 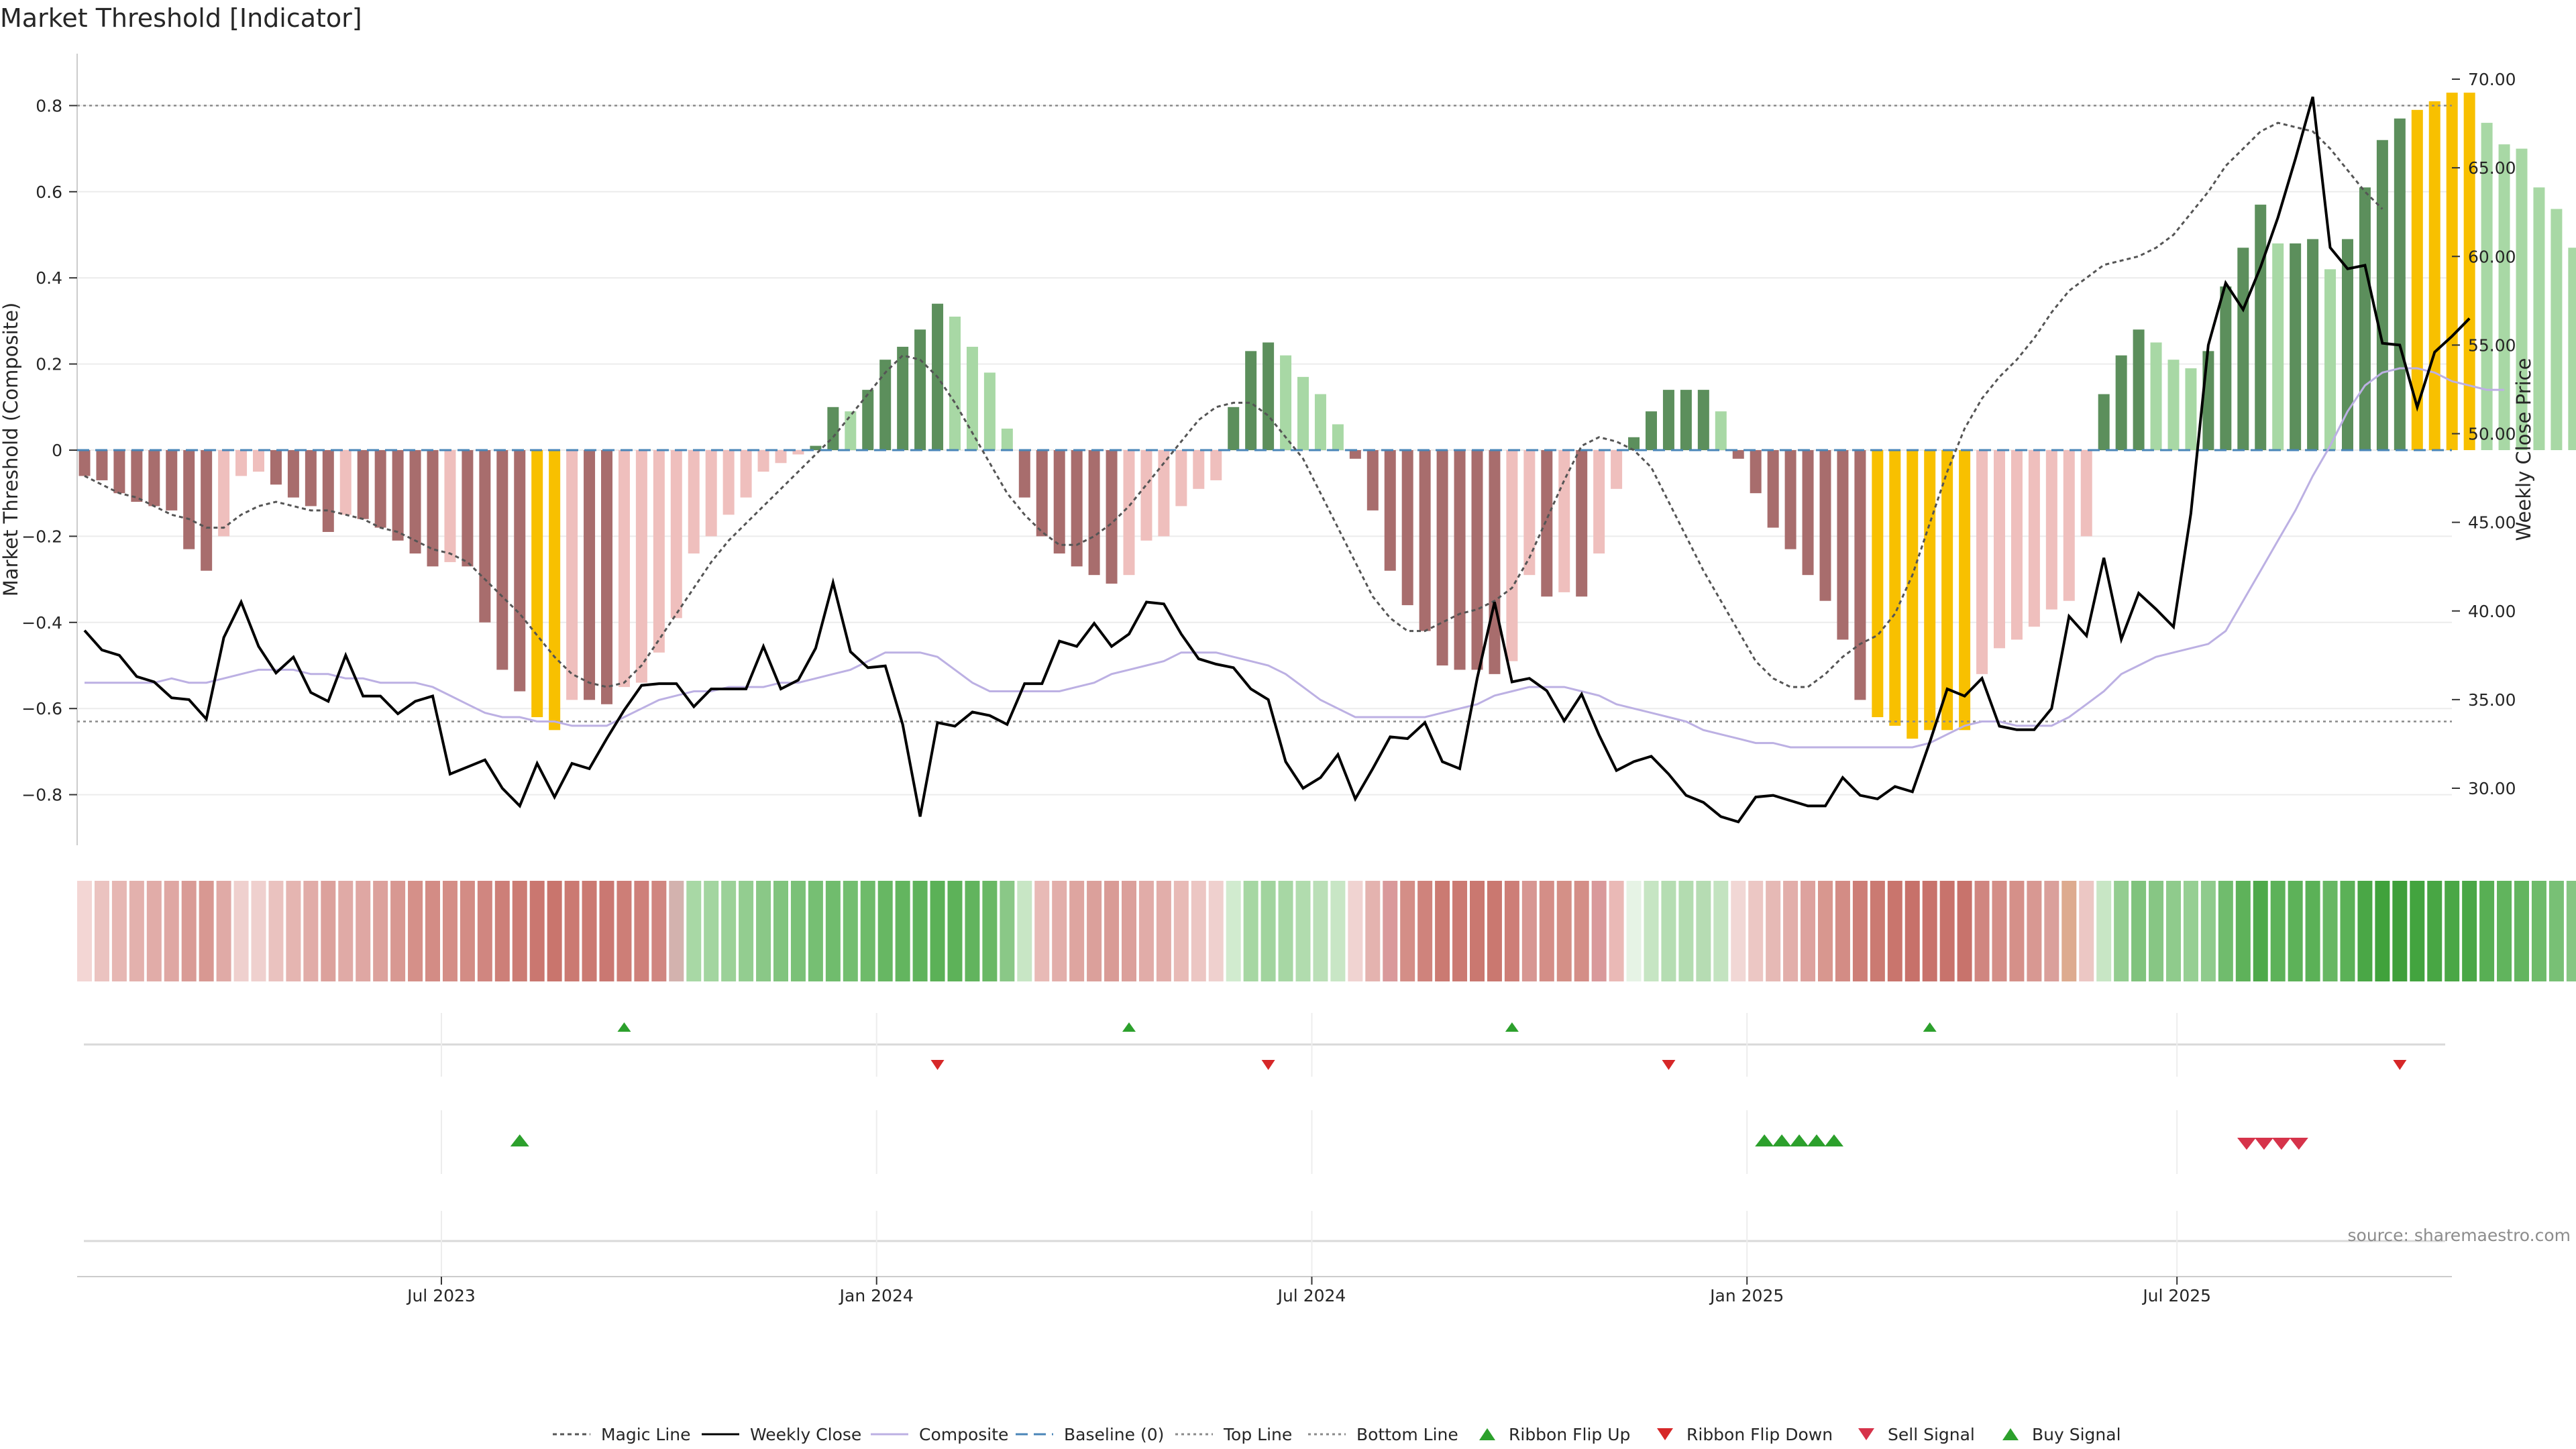 What do you see at coordinates (876, 1295) in the screenshot?
I see `x-tick-label: Jan 2024` at bounding box center [876, 1295].